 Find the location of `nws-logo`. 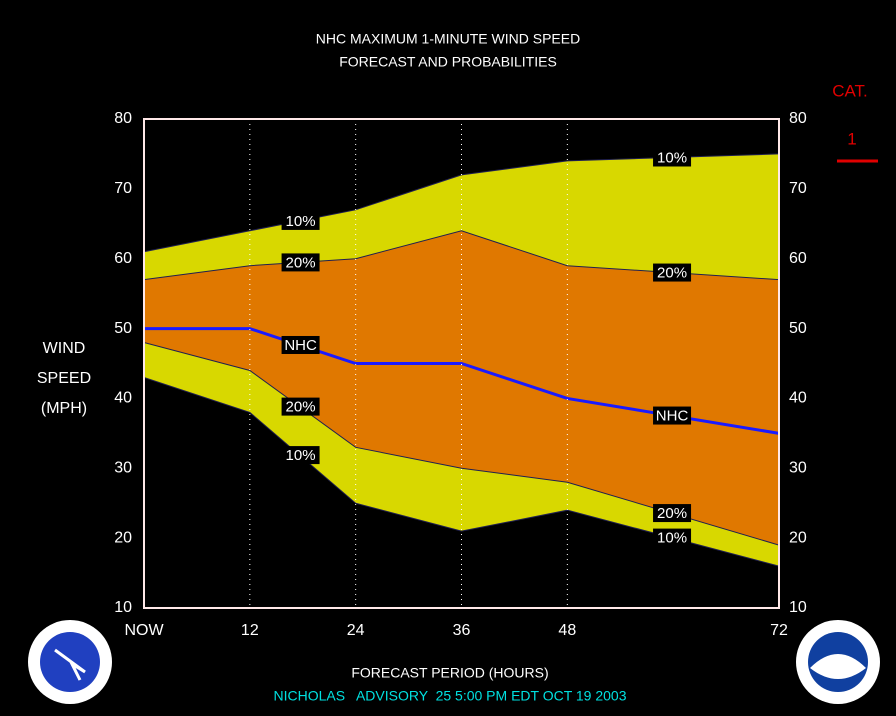

nws-logo is located at coordinates (70, 662).